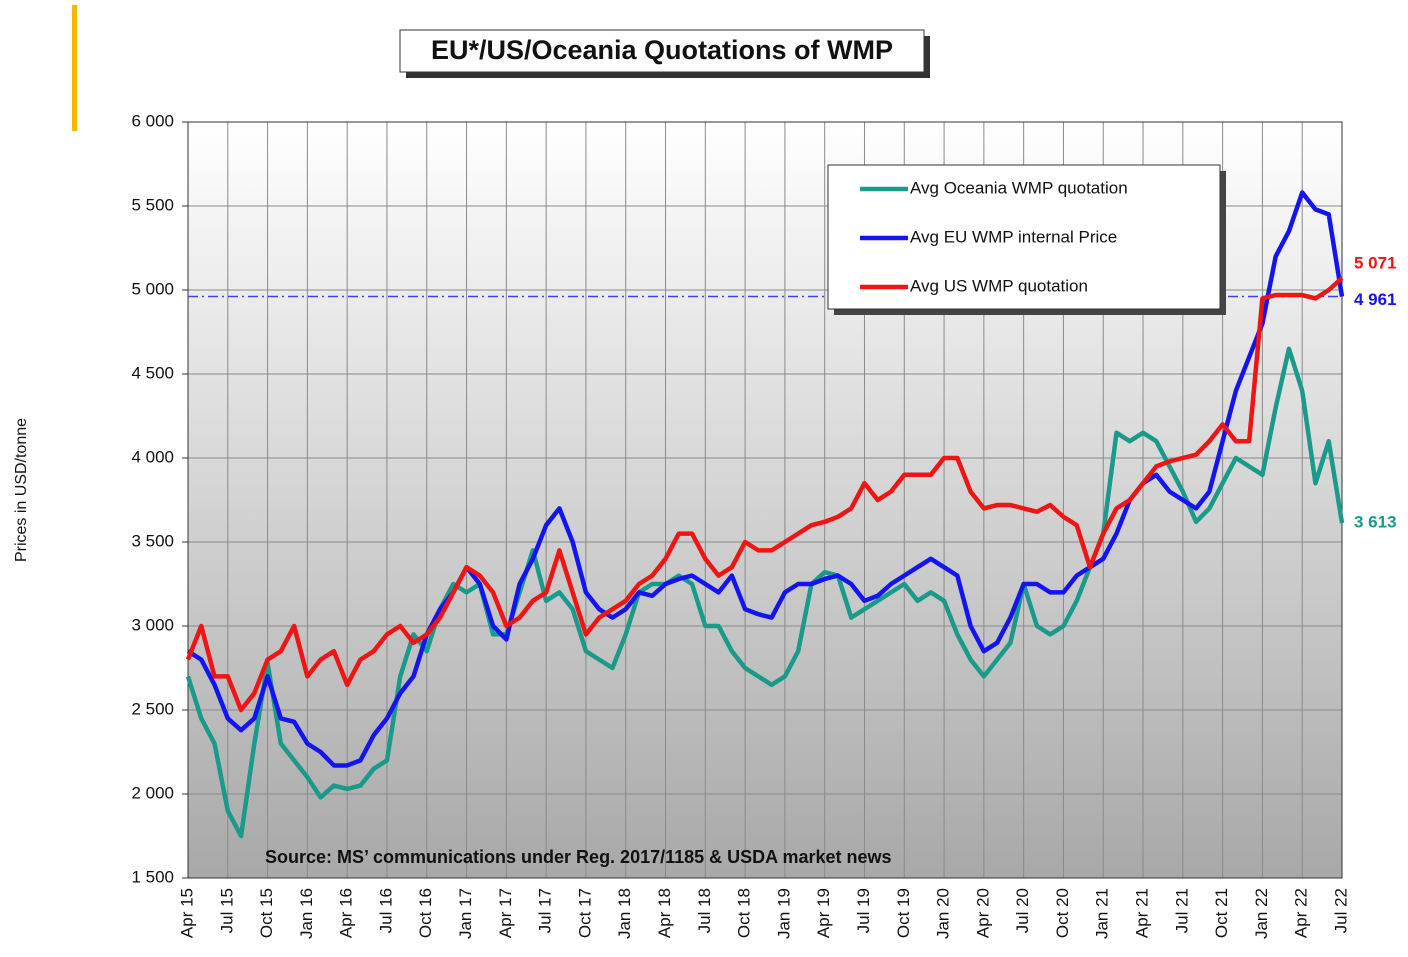 This screenshot has width=1408, height=957. What do you see at coordinates (903, 913) in the screenshot?
I see `x-tick-label: Oct 19` at bounding box center [903, 913].